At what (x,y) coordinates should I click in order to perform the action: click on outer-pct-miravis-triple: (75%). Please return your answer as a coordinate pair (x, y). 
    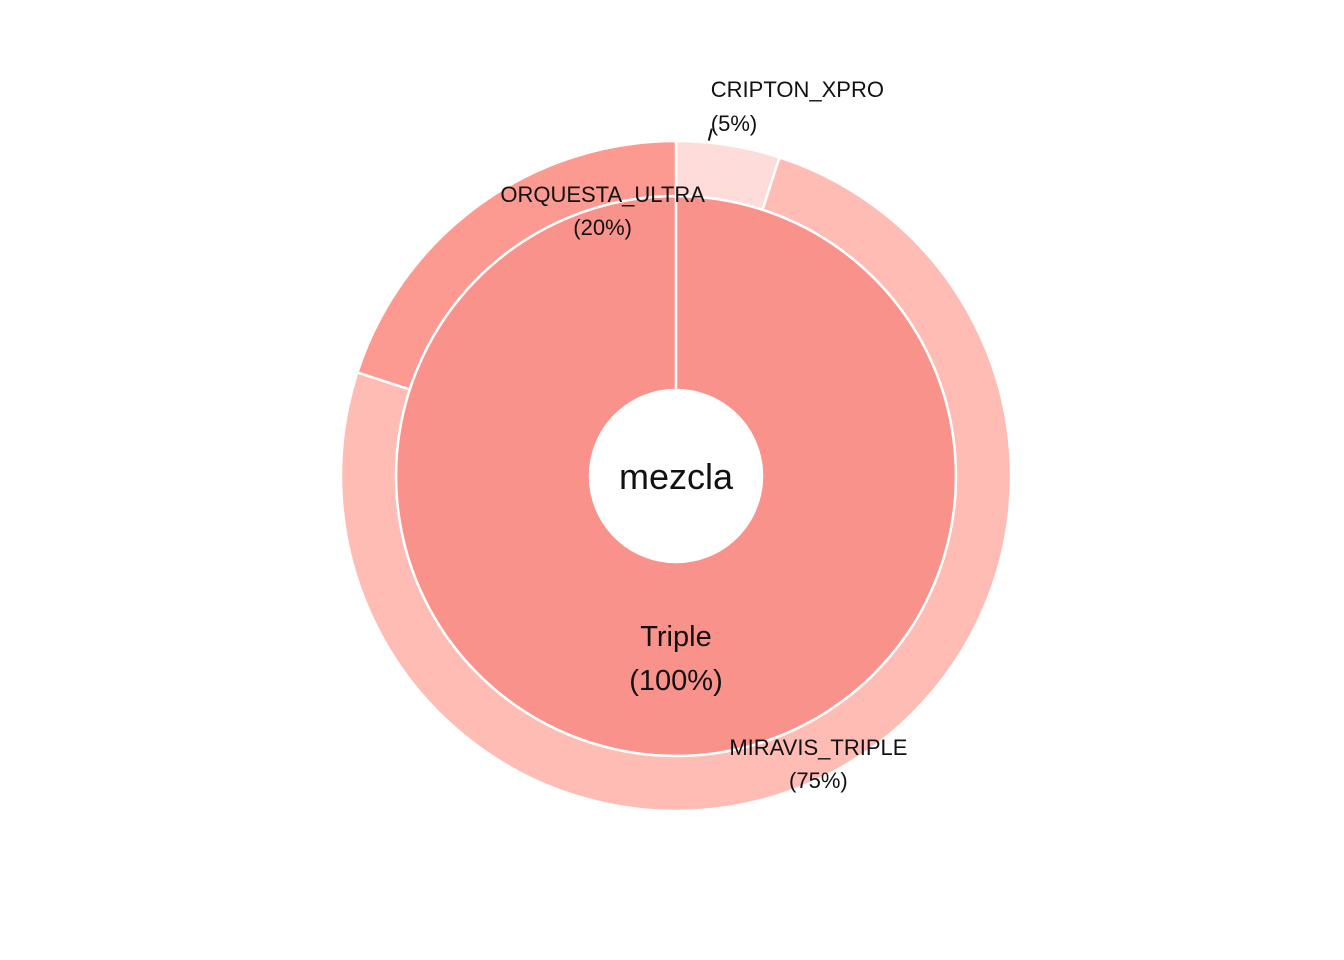
    Looking at the image, I should click on (818, 780).